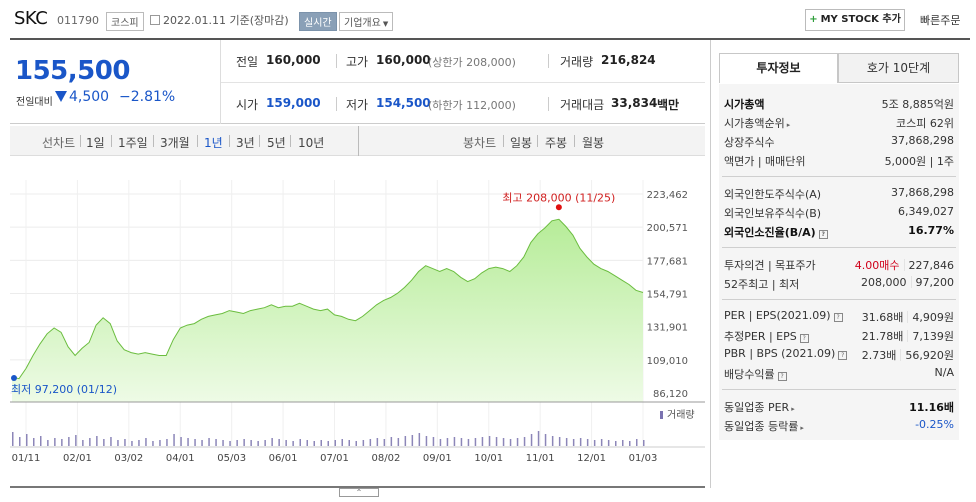  Describe the element at coordinates (311, 143) in the screenshot. I see `period-10y: 10년` at that location.